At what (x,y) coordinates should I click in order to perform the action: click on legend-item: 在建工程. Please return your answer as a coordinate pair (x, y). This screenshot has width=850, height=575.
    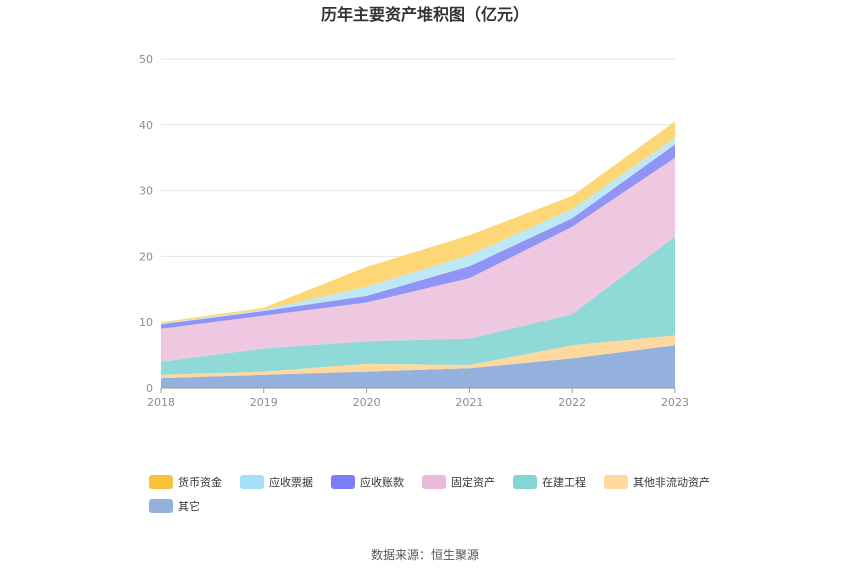
    Looking at the image, I should click on (549, 482).